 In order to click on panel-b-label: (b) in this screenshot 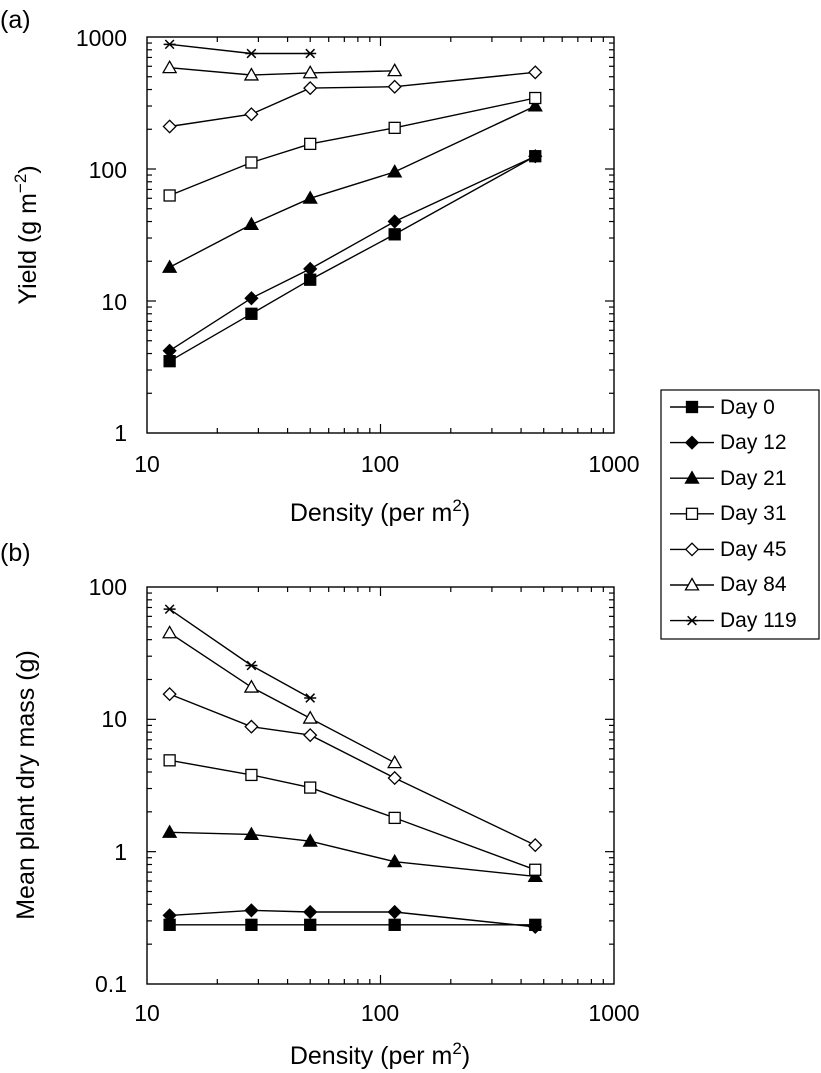, I will do `click(15, 553)`.